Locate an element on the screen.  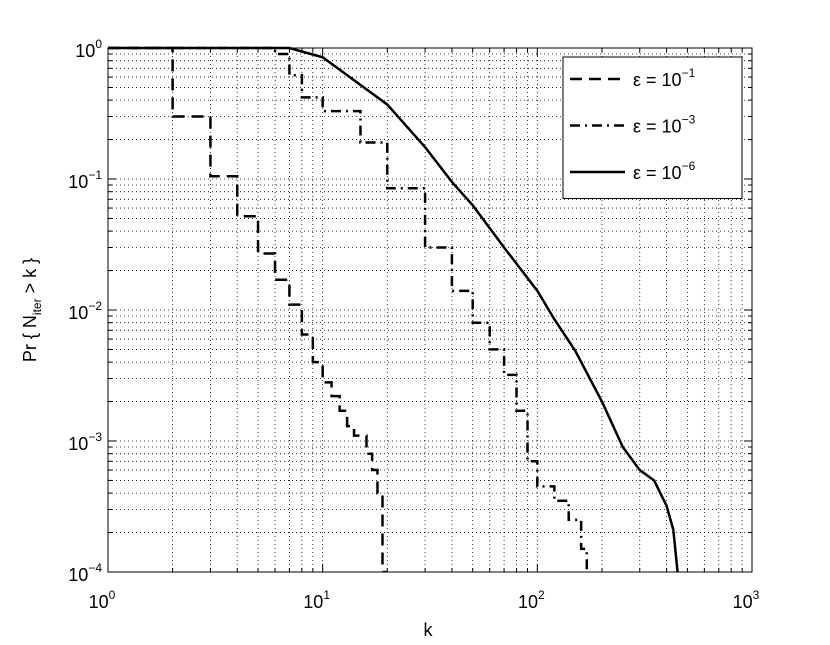
tick-label: 10⁻¹ is located at coordinates (85, 180).